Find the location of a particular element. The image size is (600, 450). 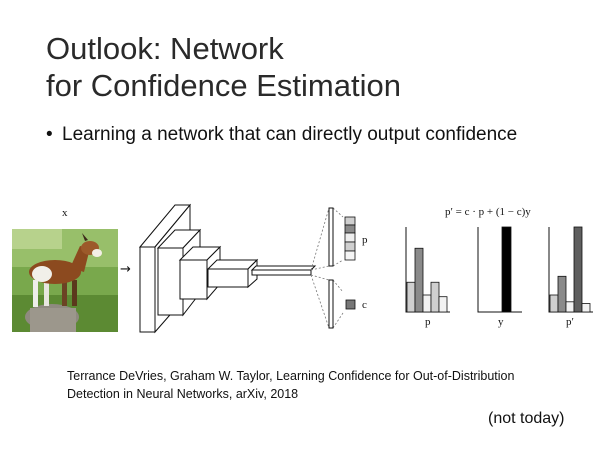

projection-lines is located at coordinates (327, 268).